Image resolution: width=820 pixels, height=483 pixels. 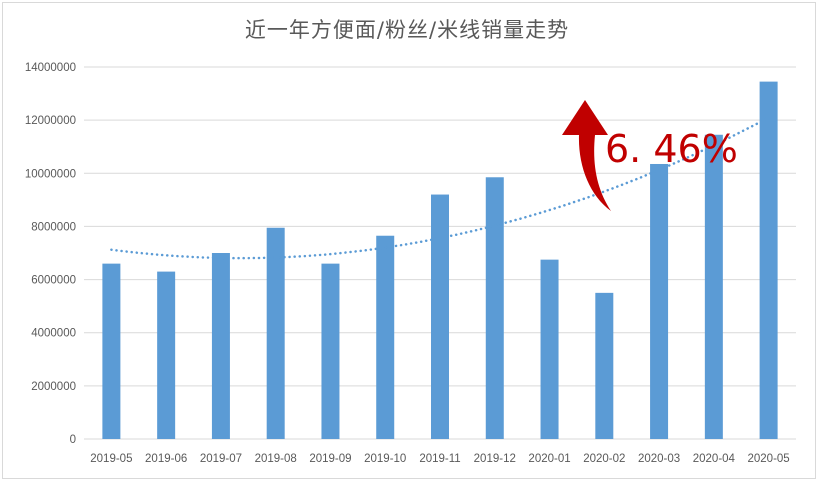 What do you see at coordinates (385, 459) in the screenshot?
I see `x-tick-label: 2019-10` at bounding box center [385, 459].